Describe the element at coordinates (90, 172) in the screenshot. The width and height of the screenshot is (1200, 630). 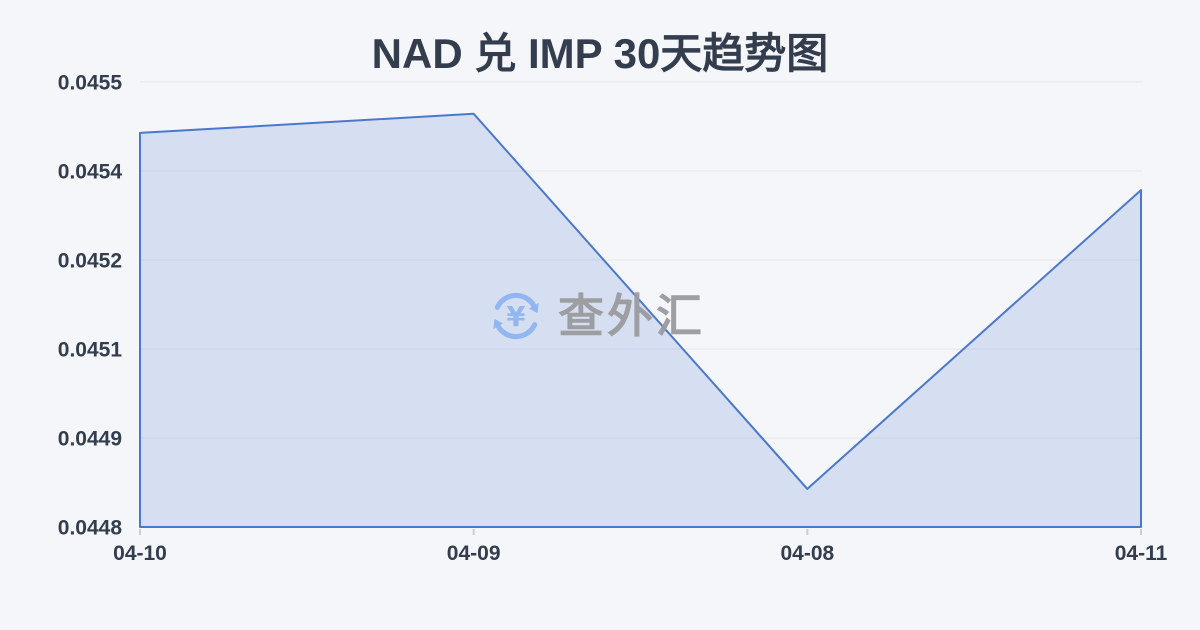
I see `y-axis-label: 0.0454` at that location.